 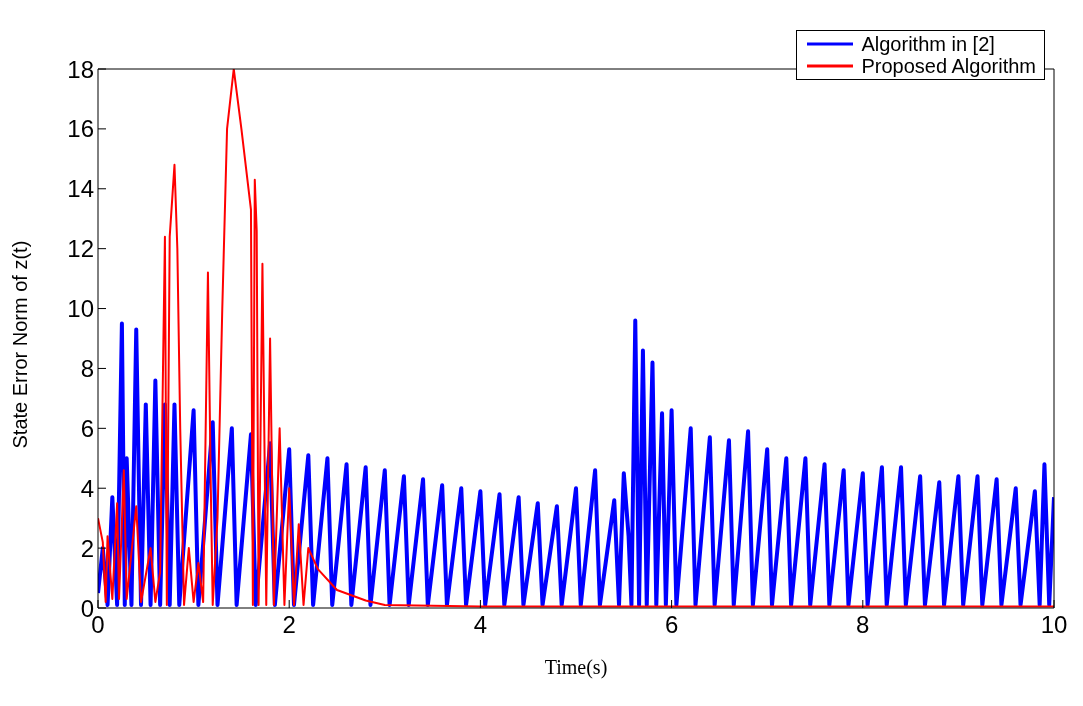 I want to click on x-tick-label: 8, so click(x=863, y=625).